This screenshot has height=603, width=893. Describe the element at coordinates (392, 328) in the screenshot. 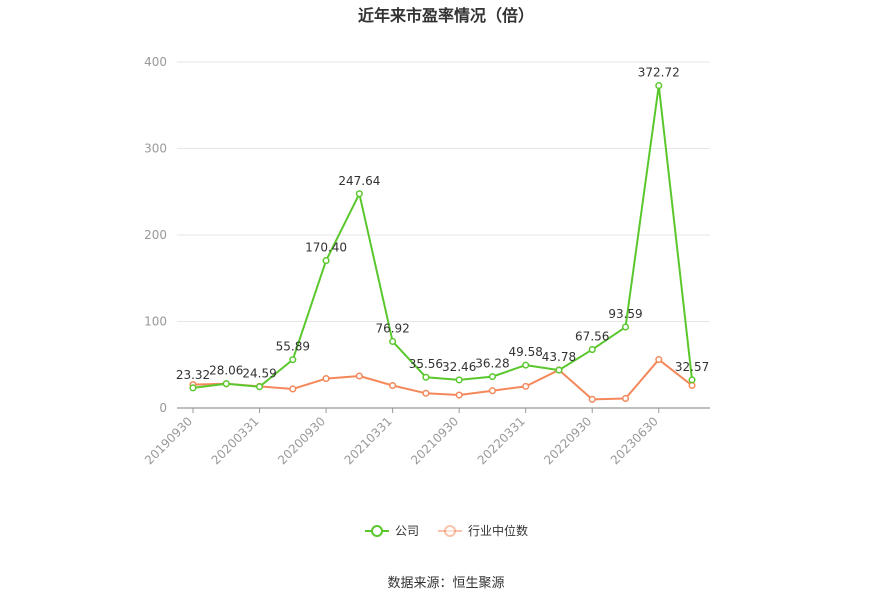

I see `data-label: 76.92` at that location.